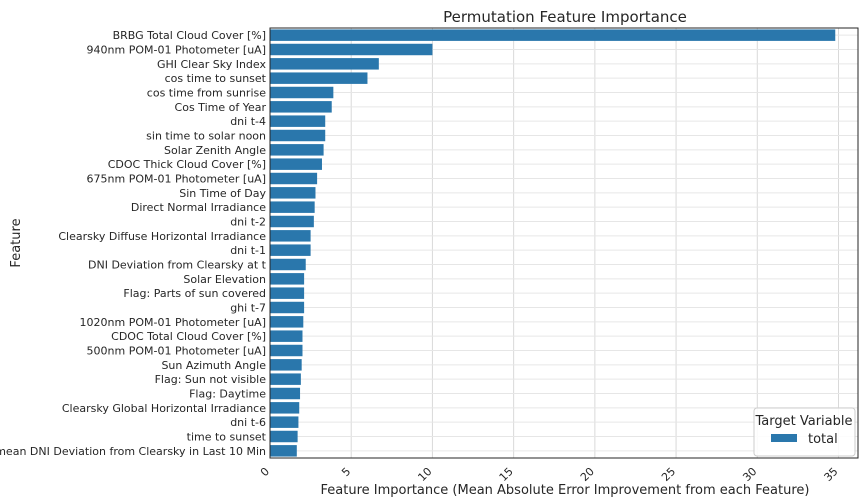 This screenshot has width=867, height=504. What do you see at coordinates (248, 121) in the screenshot?
I see `y-tick-label: dni t-4` at bounding box center [248, 121].